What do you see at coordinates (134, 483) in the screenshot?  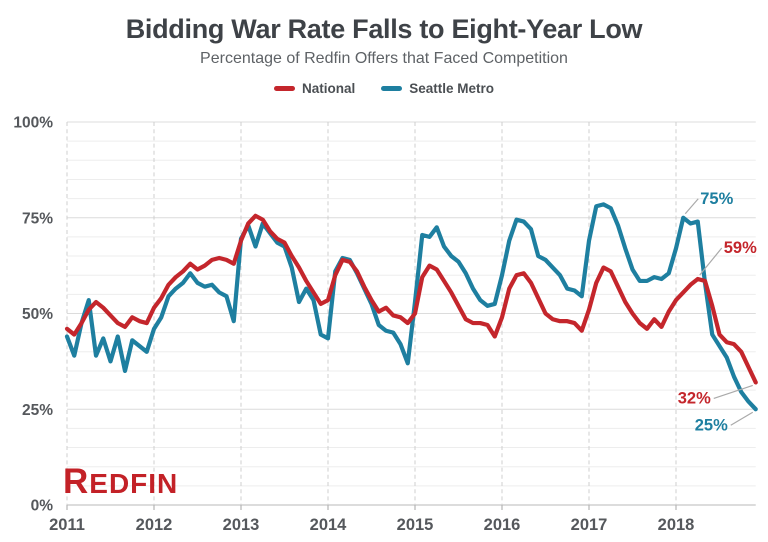 I see `redfin-logo-rest: EDFIN` at bounding box center [134, 483].